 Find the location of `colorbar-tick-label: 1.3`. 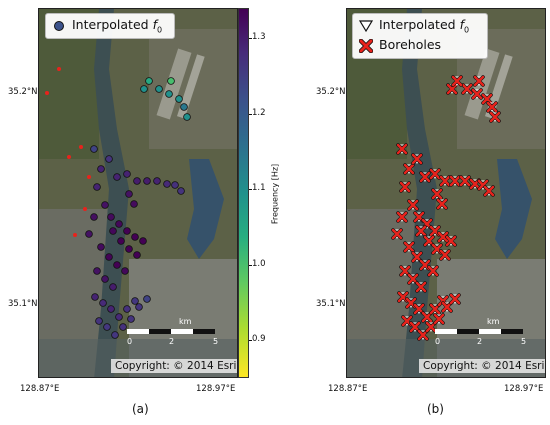

colorbar-tick-label: 1.3 is located at coordinates (259, 37).